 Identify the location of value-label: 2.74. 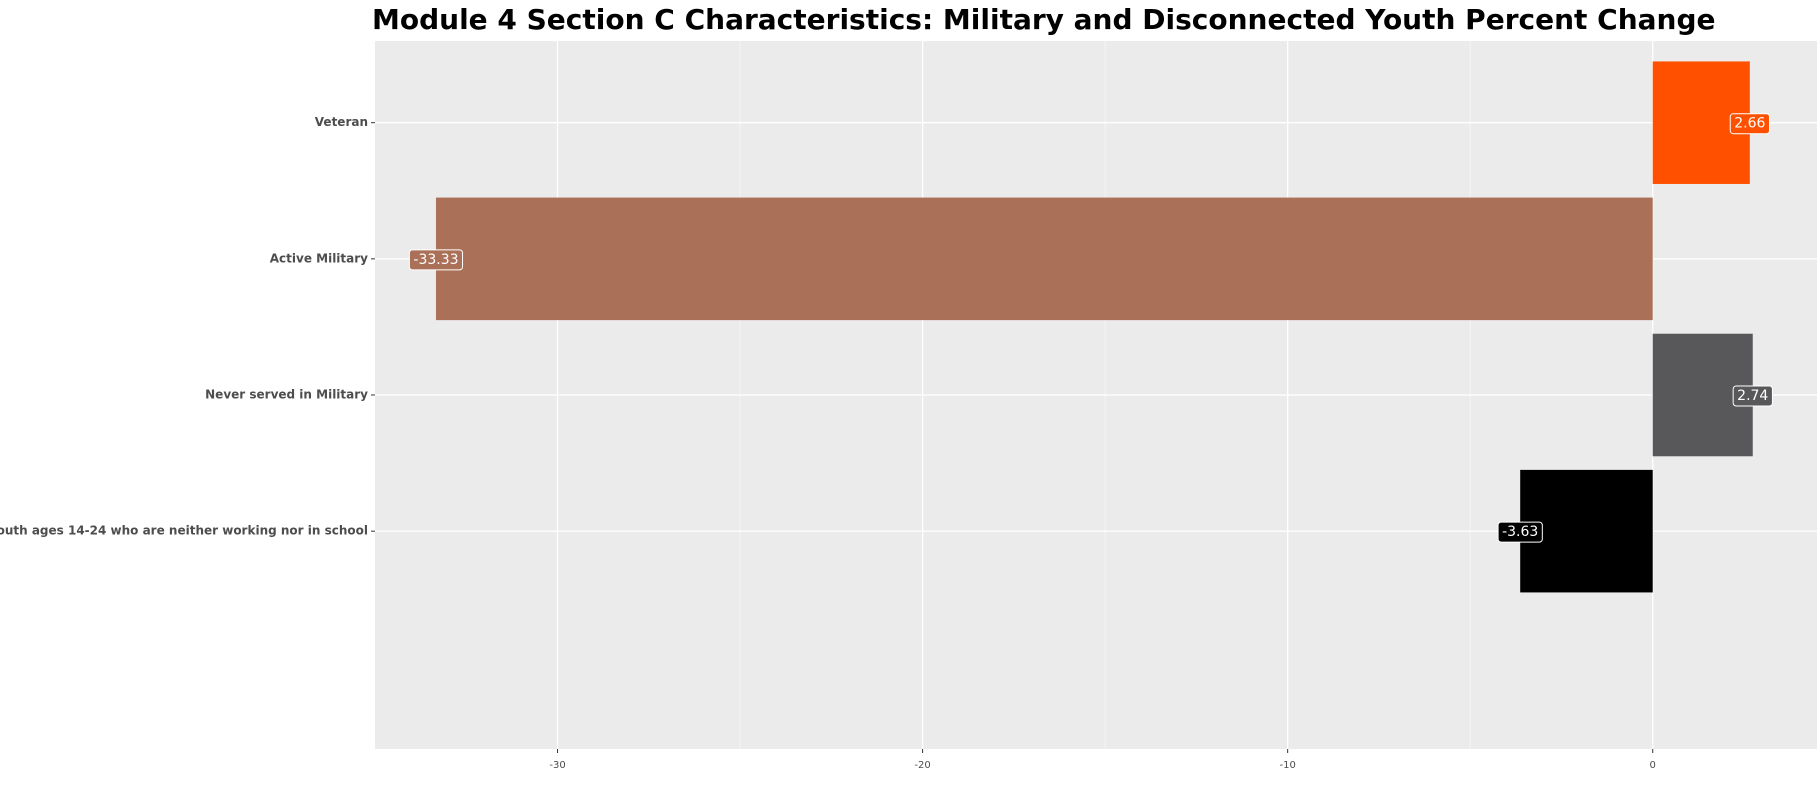
(1752, 396).